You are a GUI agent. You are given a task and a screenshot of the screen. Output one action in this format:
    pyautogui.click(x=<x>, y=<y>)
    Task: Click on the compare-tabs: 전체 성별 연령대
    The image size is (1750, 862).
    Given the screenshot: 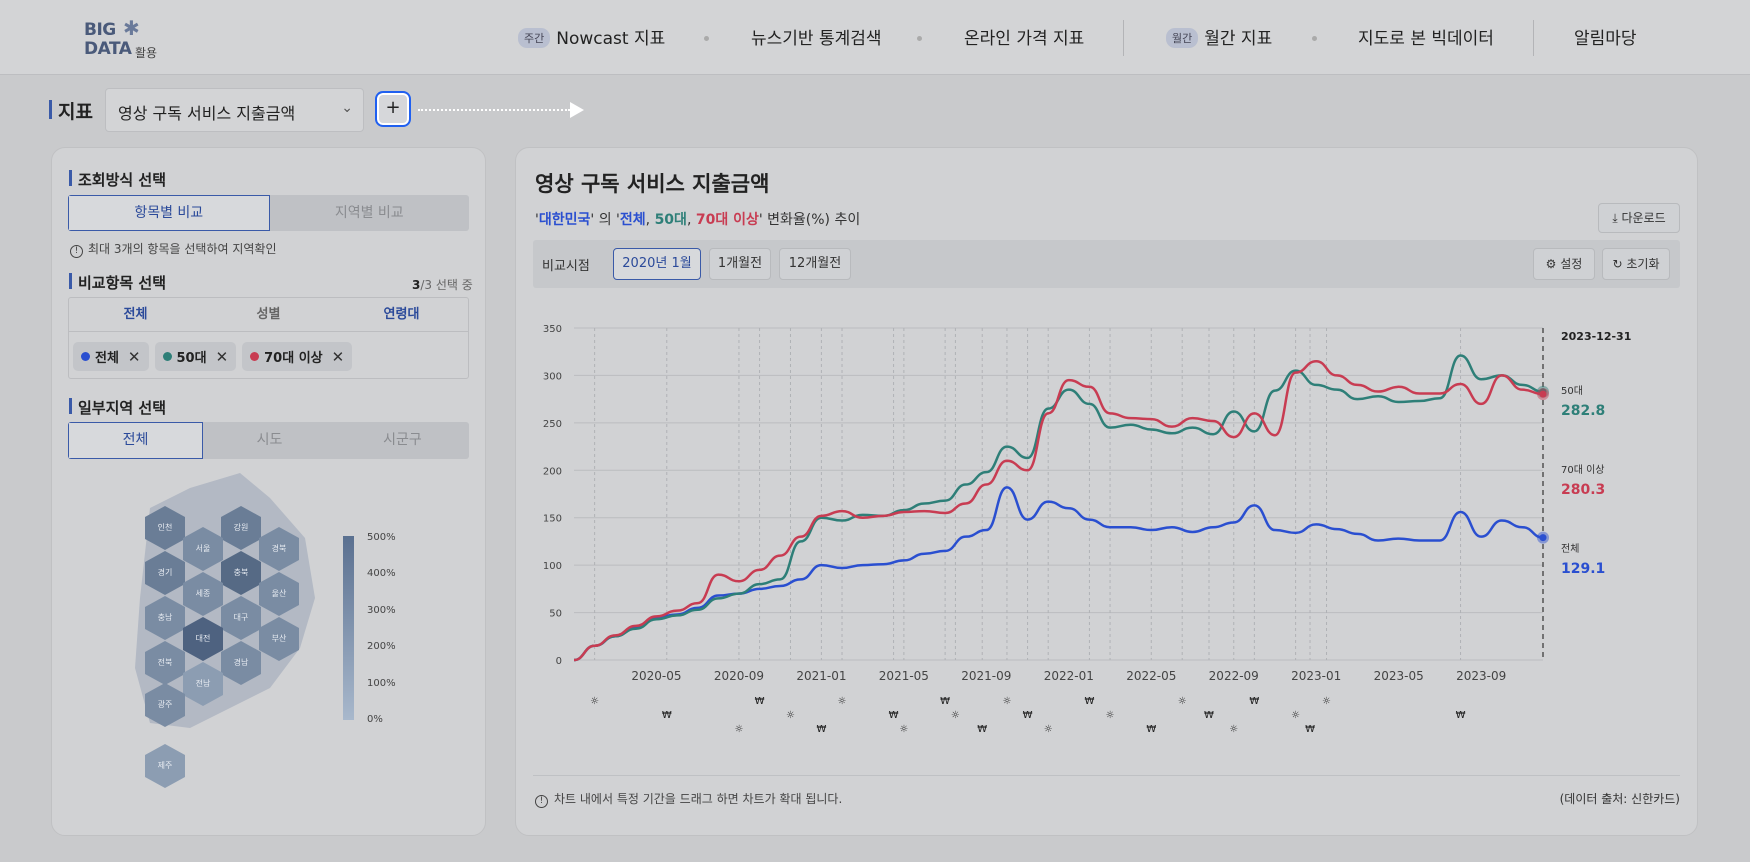 What is the action you would take?
    pyautogui.click(x=268, y=315)
    